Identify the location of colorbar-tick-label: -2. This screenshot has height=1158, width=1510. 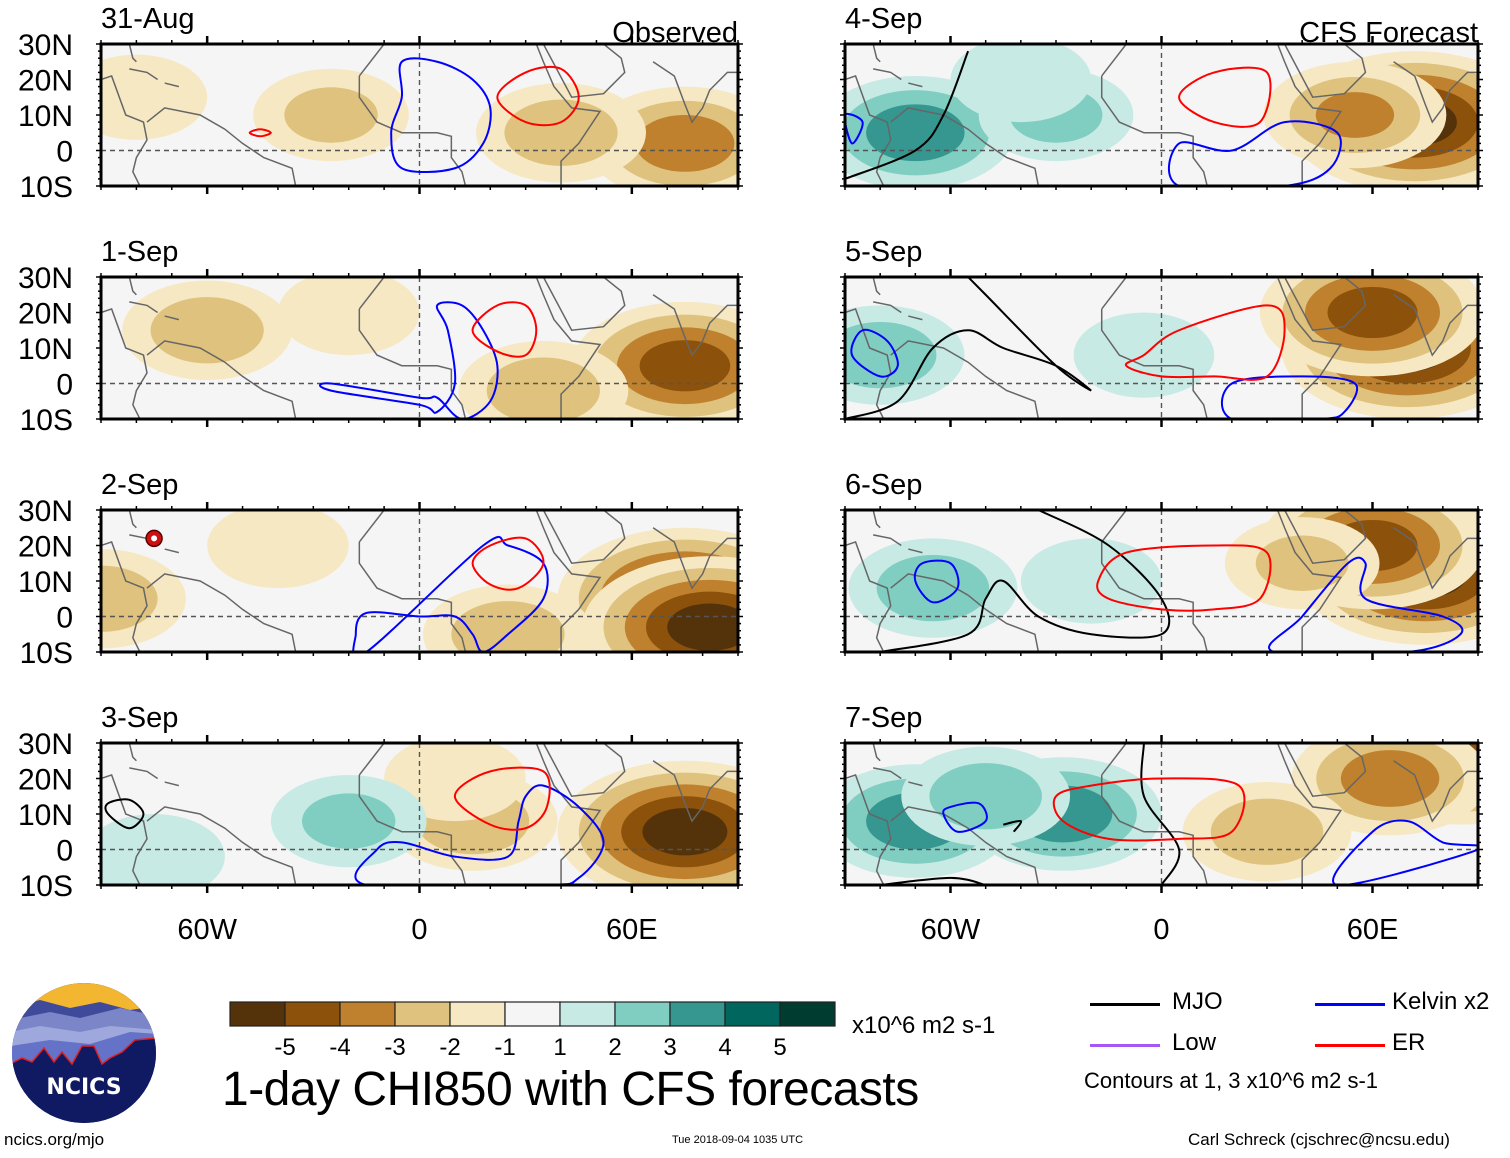
(449, 1047).